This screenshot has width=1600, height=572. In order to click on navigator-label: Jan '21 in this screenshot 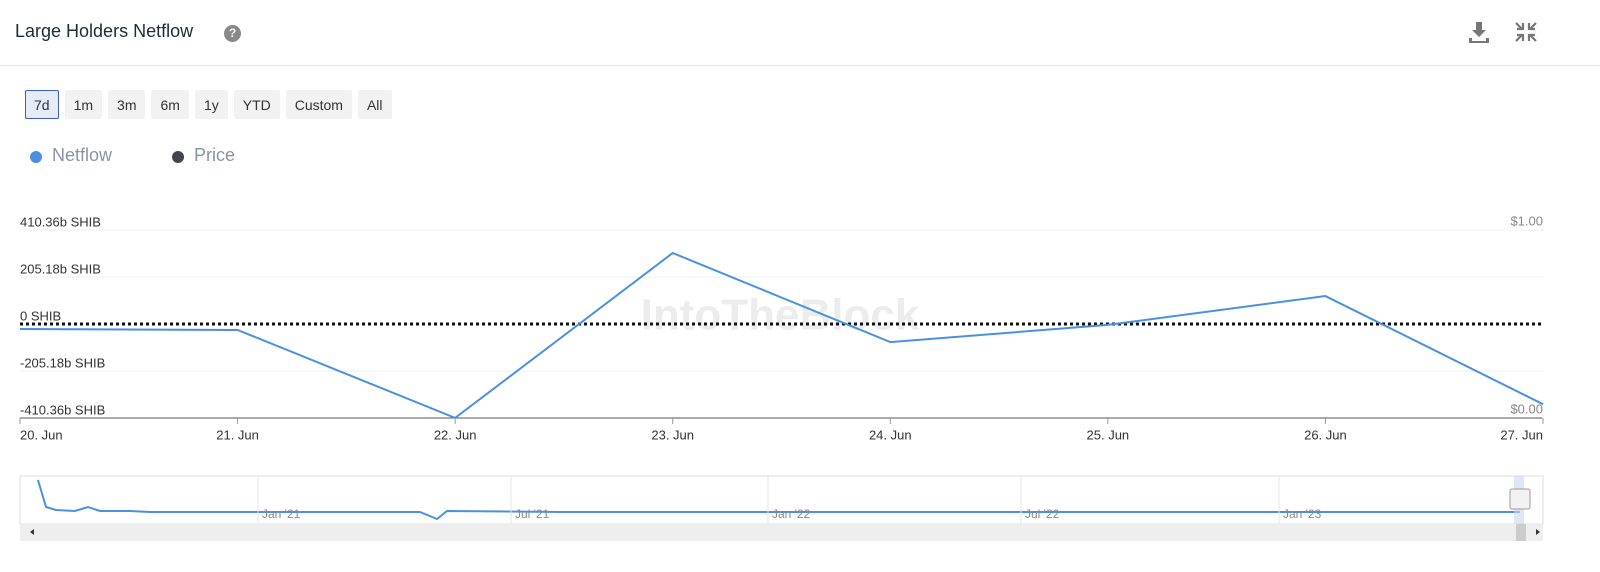, I will do `click(281, 514)`.